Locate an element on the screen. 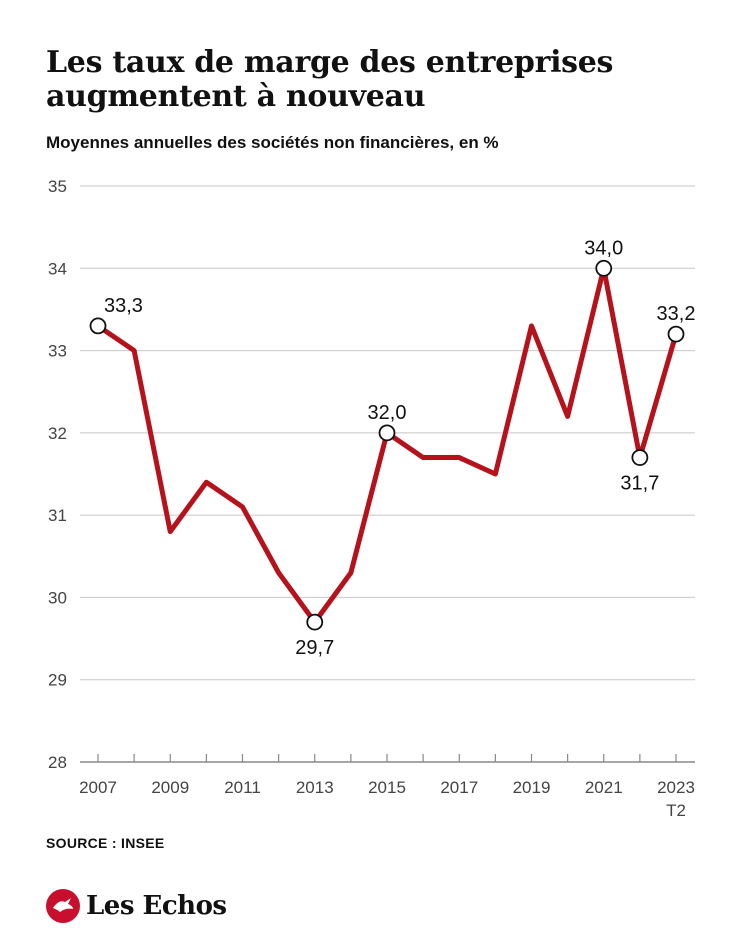 This screenshot has height=938, width=750. brand-logo: Les Echos is located at coordinates (136, 906).